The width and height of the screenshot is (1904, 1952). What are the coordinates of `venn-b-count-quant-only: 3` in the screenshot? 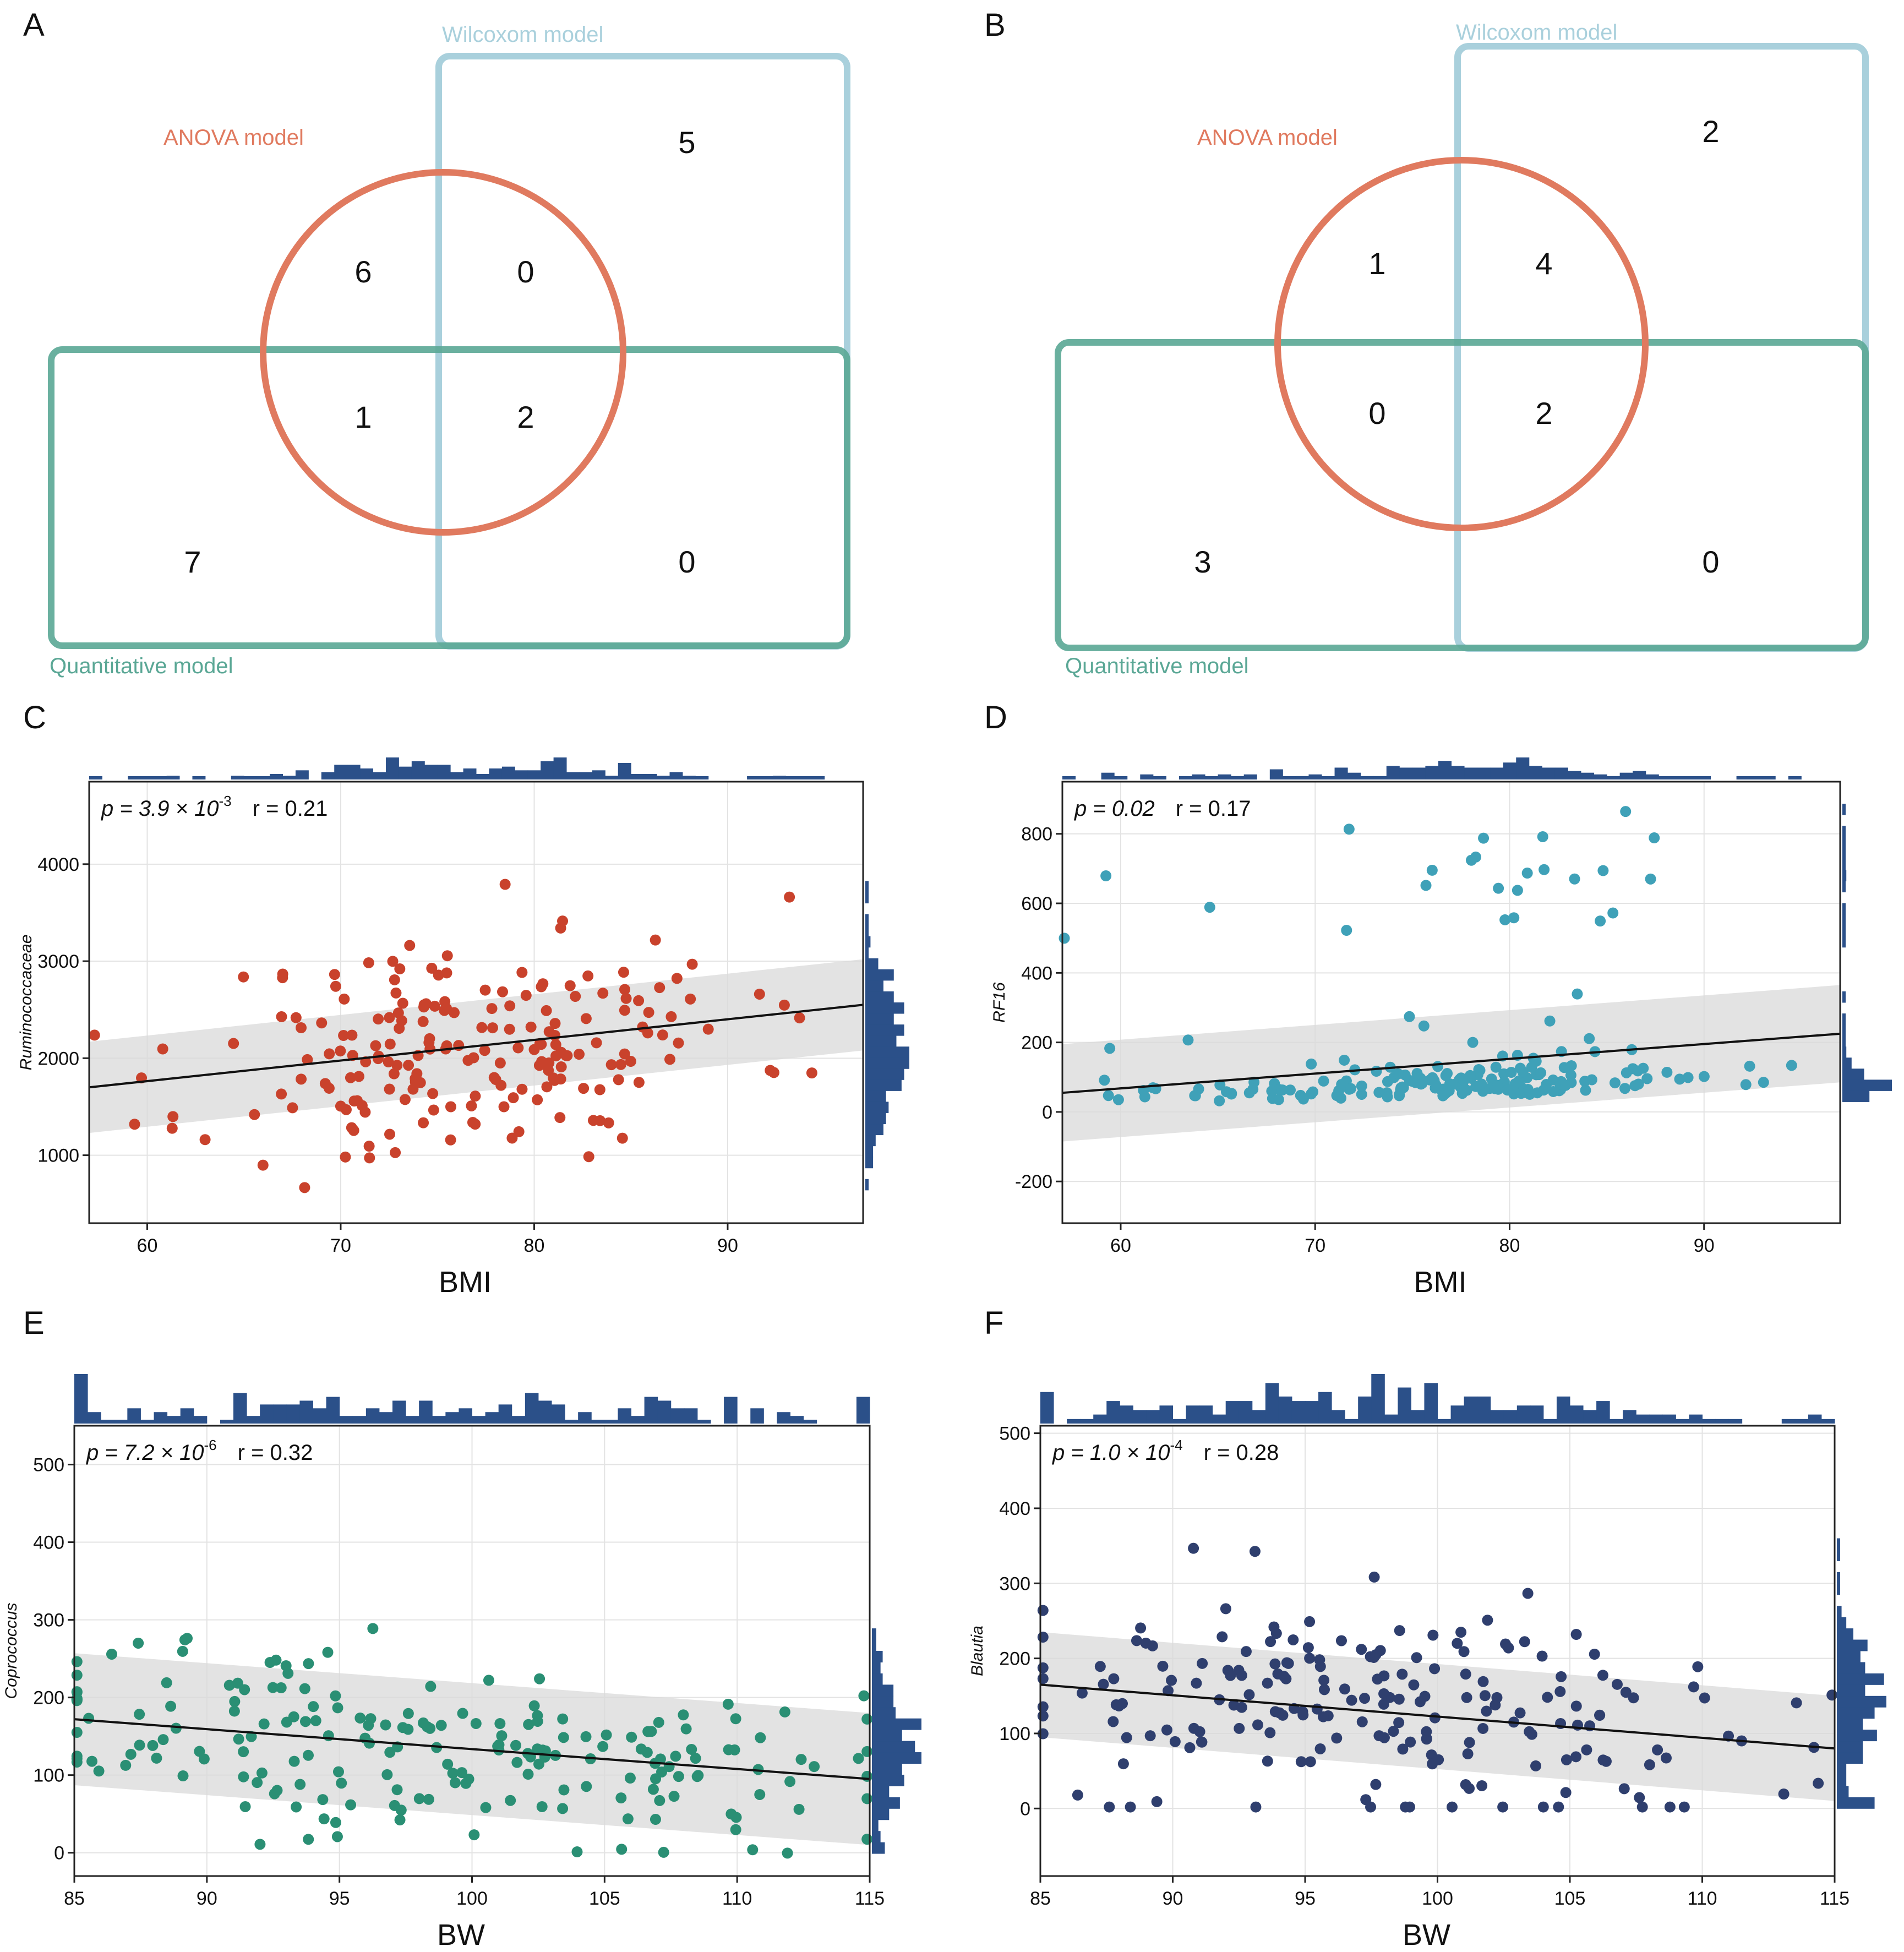 It's located at (1202, 561).